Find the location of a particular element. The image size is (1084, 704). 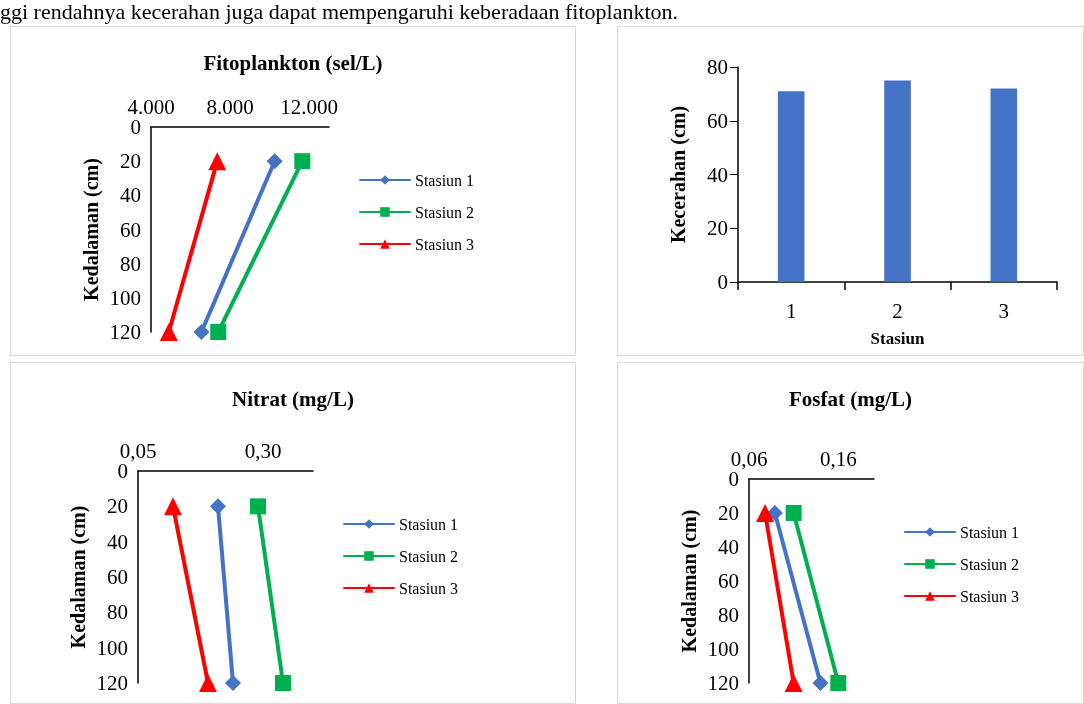

x-tick-label: 1 is located at coordinates (791, 310).